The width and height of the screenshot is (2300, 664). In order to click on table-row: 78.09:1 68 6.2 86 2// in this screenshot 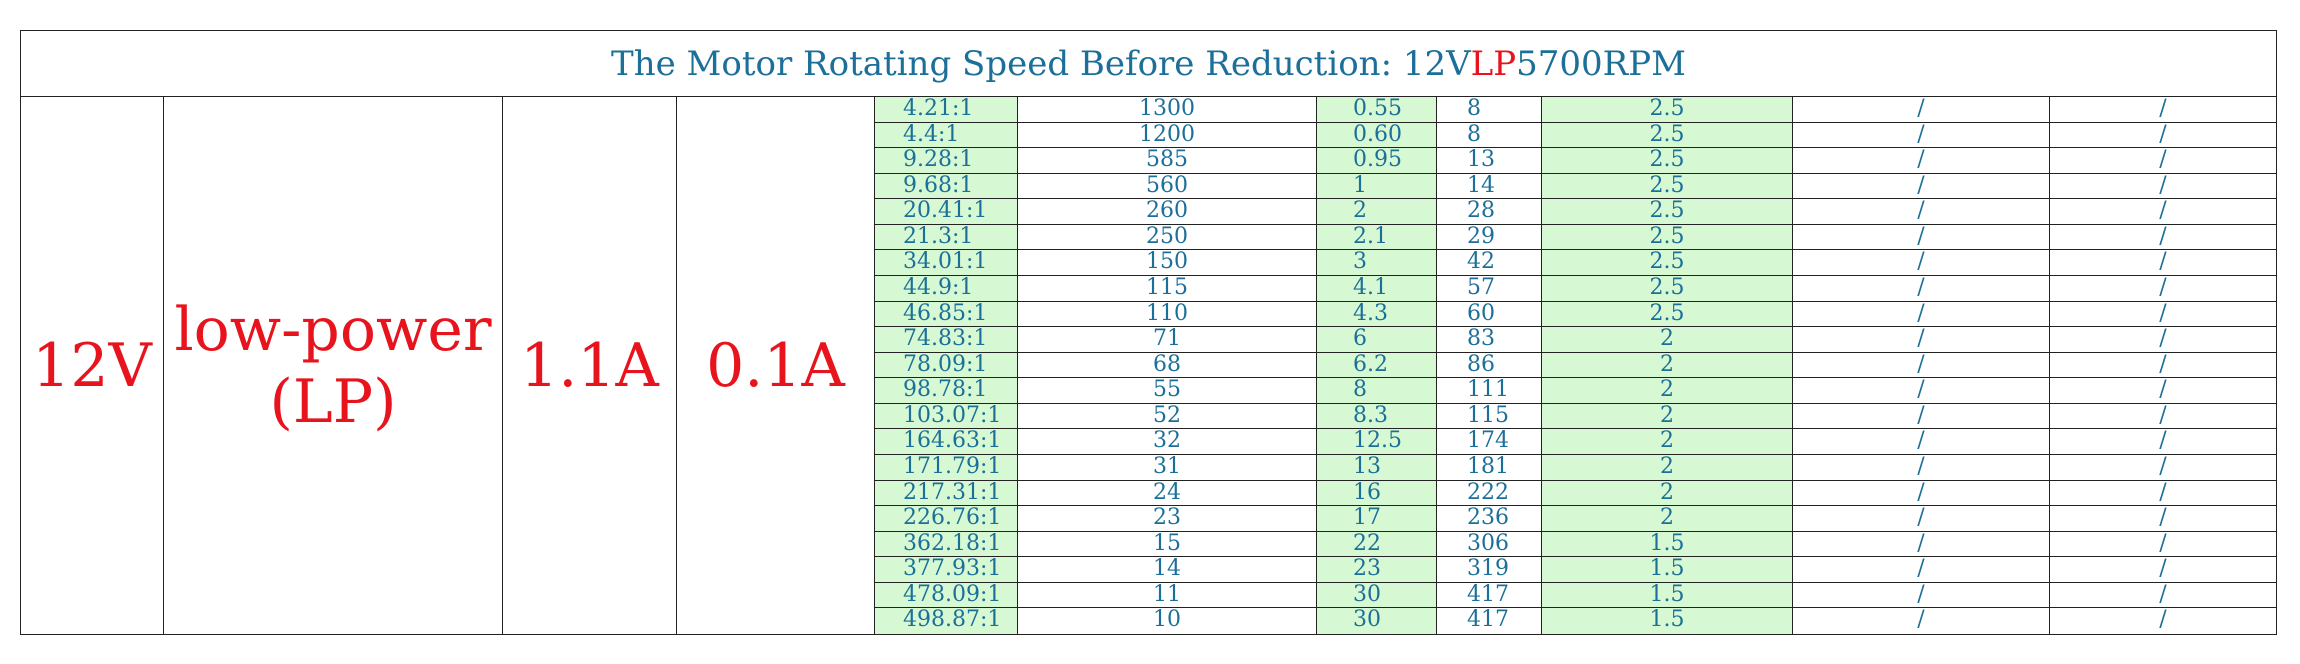, I will do `click(1575, 365)`.